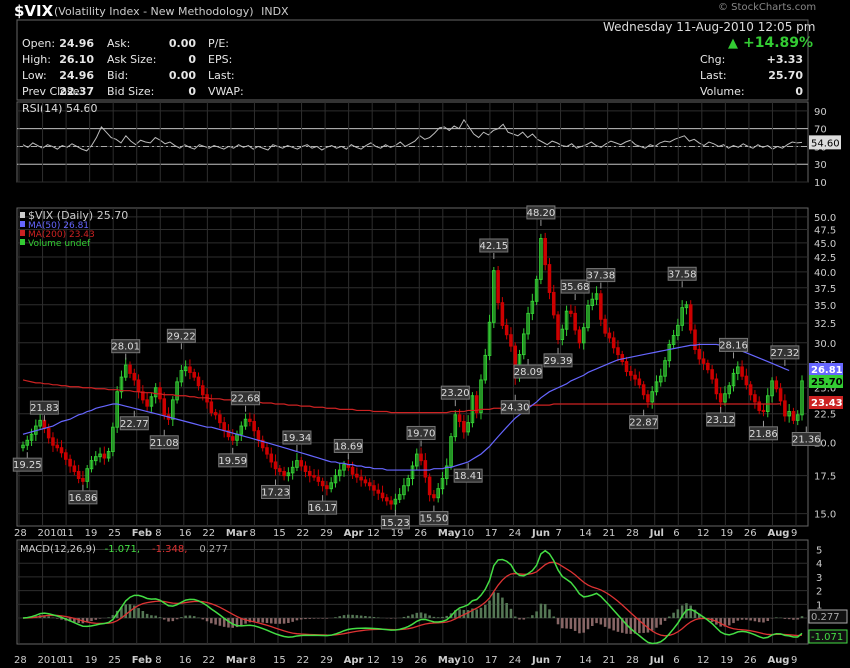 Image resolution: width=850 pixels, height=668 pixels. I want to click on annotation-label: 48.20, so click(541, 213).